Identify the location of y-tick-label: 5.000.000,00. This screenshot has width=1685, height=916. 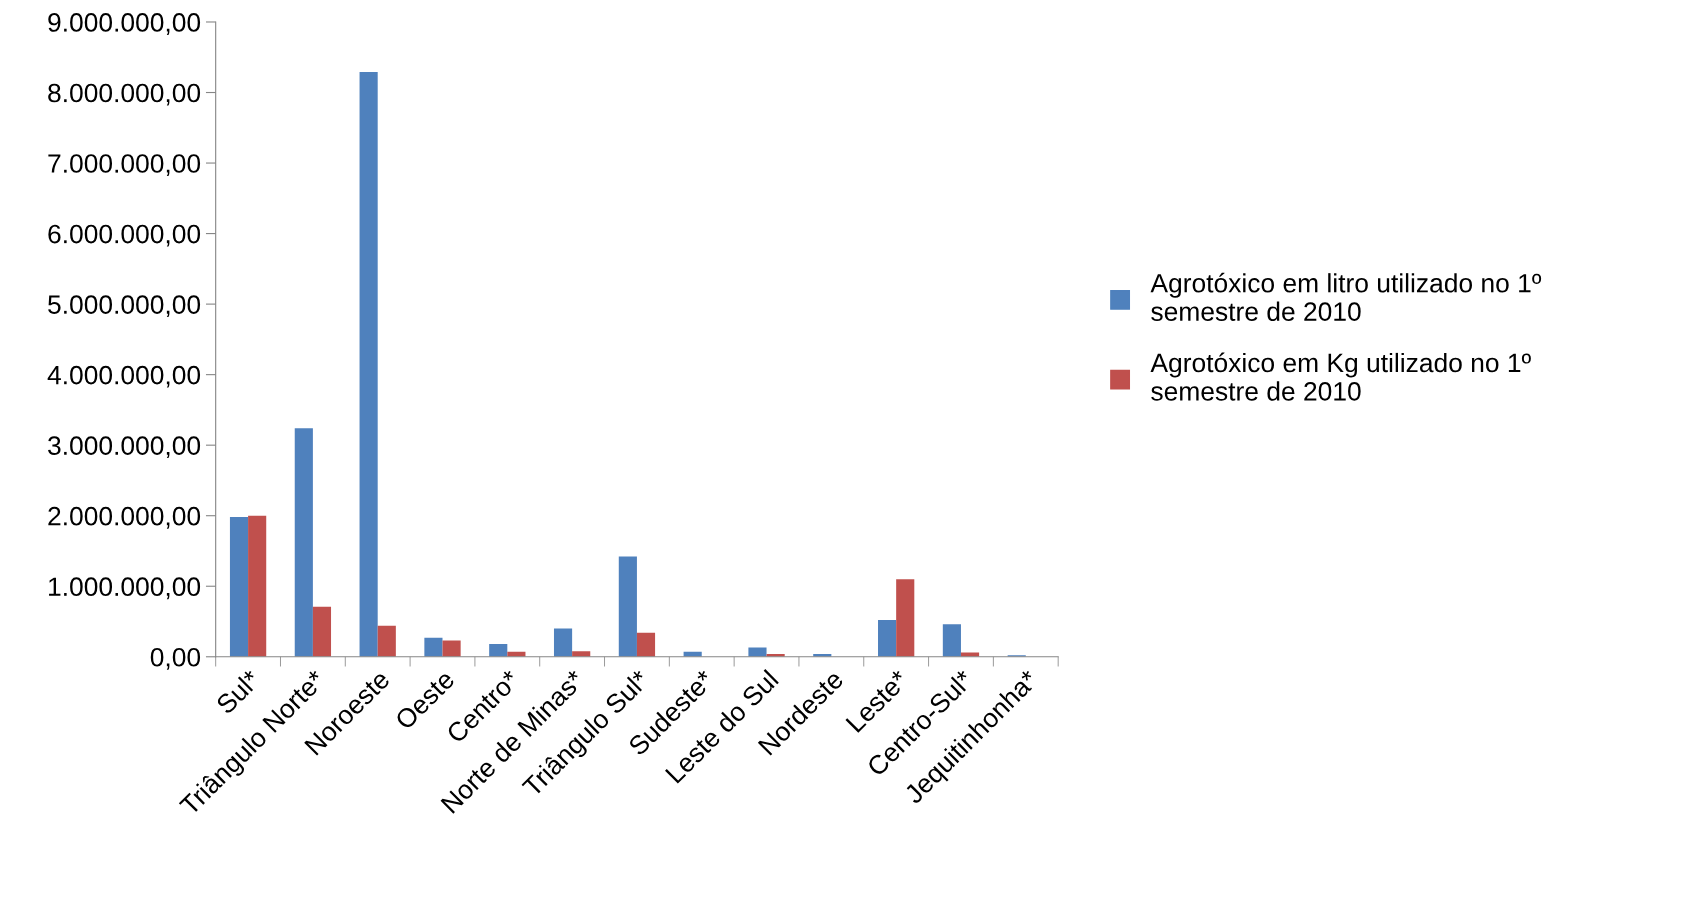
(124, 306).